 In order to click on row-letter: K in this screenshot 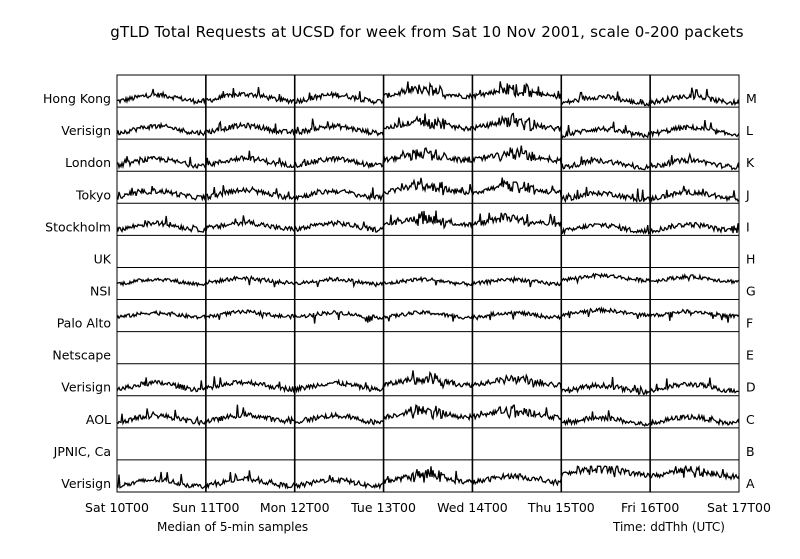, I will do `click(750, 162)`.